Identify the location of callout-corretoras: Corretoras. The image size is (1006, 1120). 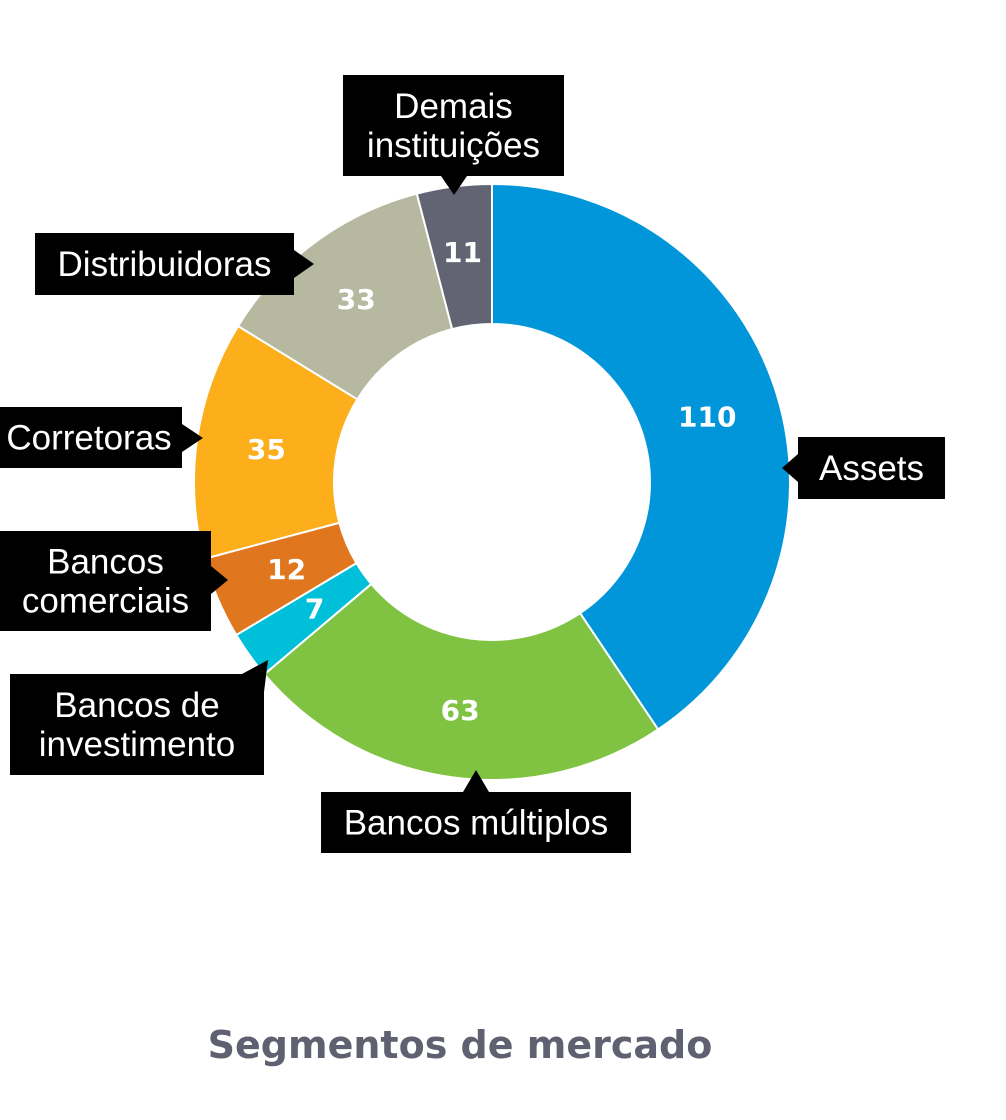
(101, 437).